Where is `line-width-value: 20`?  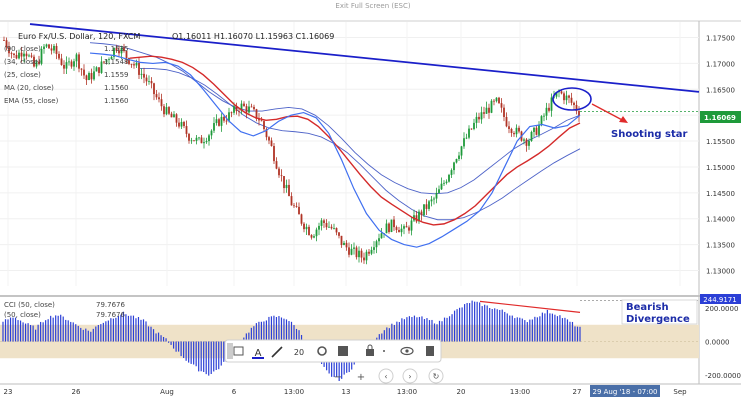 line-width-value: 20 is located at coordinates (299, 352).